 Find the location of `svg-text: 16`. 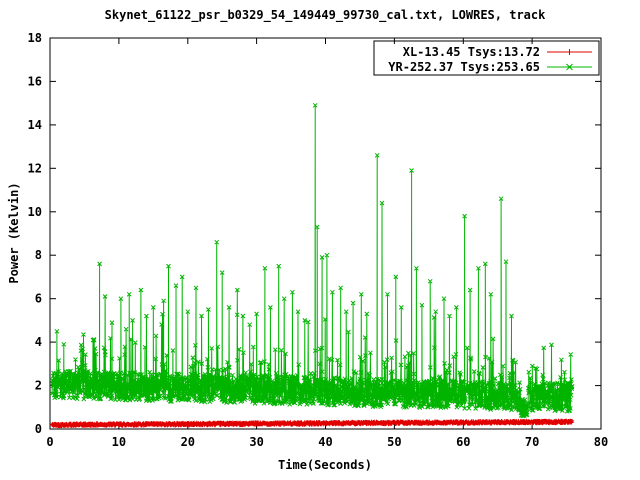

svg-text: 16 is located at coordinates (35, 81).